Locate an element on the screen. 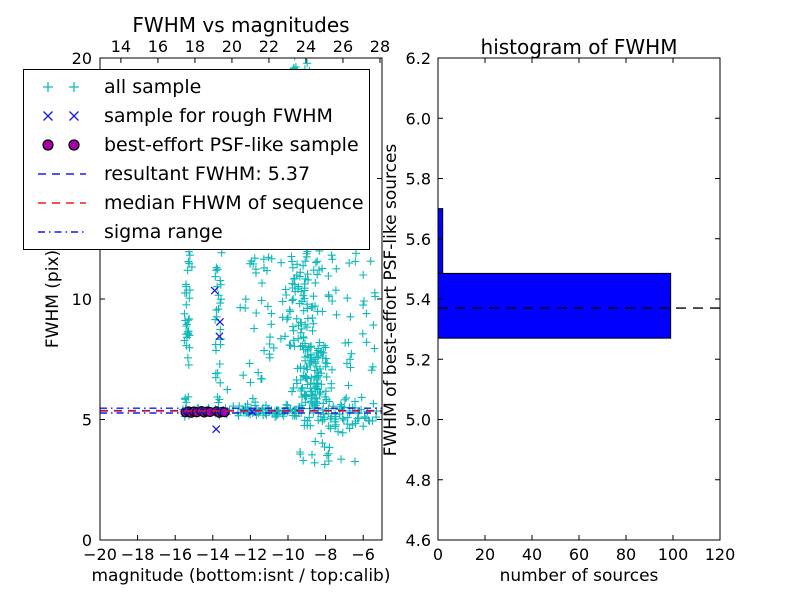  x-tick-label: 120 is located at coordinates (720, 554).